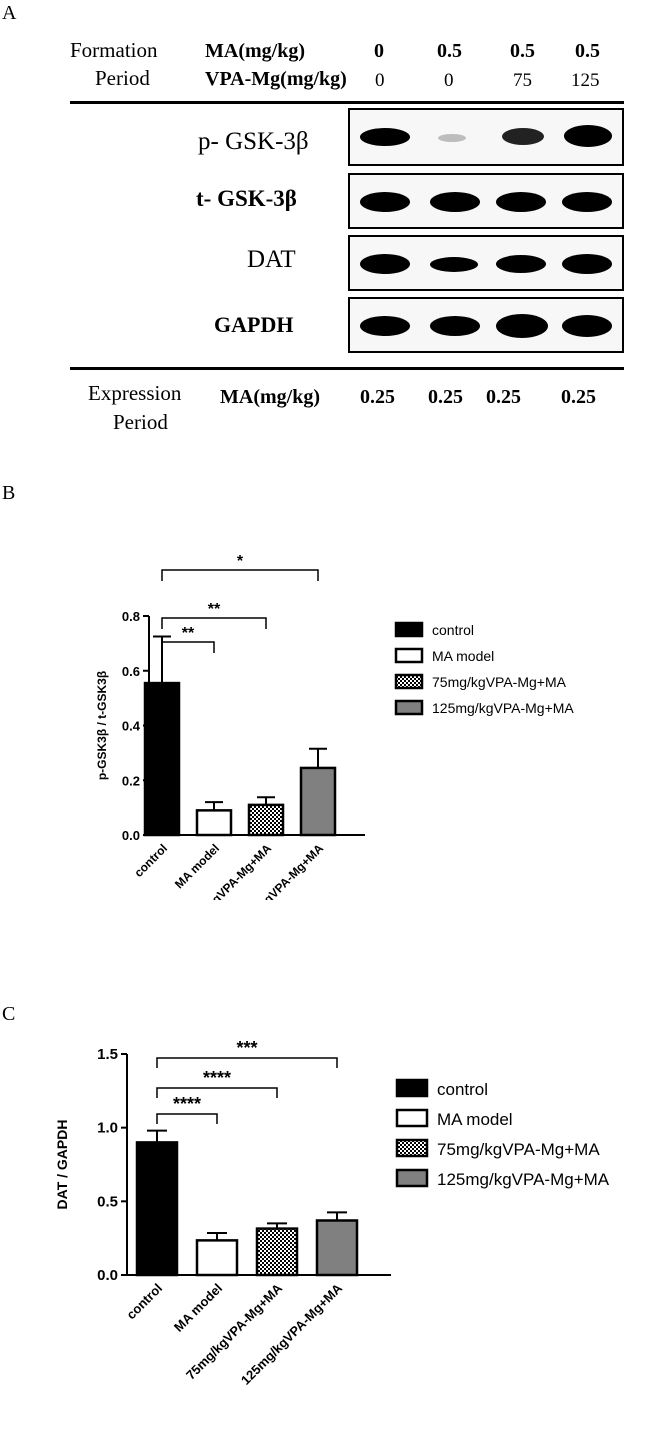  What do you see at coordinates (486, 201) in the screenshot?
I see `blot-t-gsk3b` at bounding box center [486, 201].